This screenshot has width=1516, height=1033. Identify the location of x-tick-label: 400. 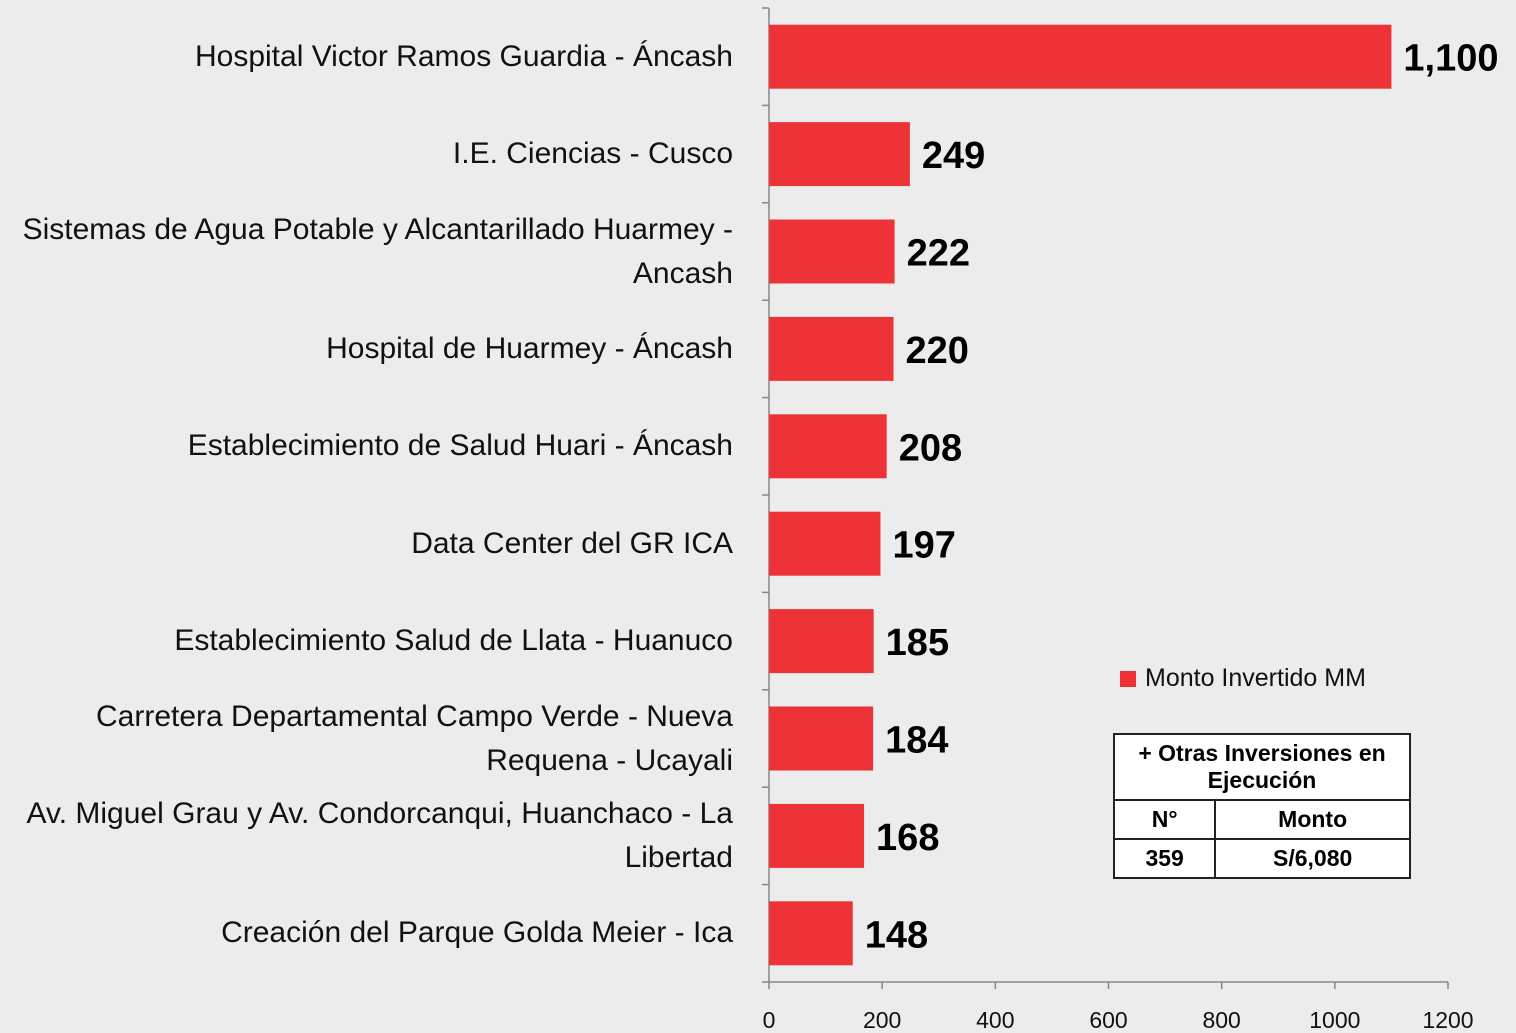
(995, 1020).